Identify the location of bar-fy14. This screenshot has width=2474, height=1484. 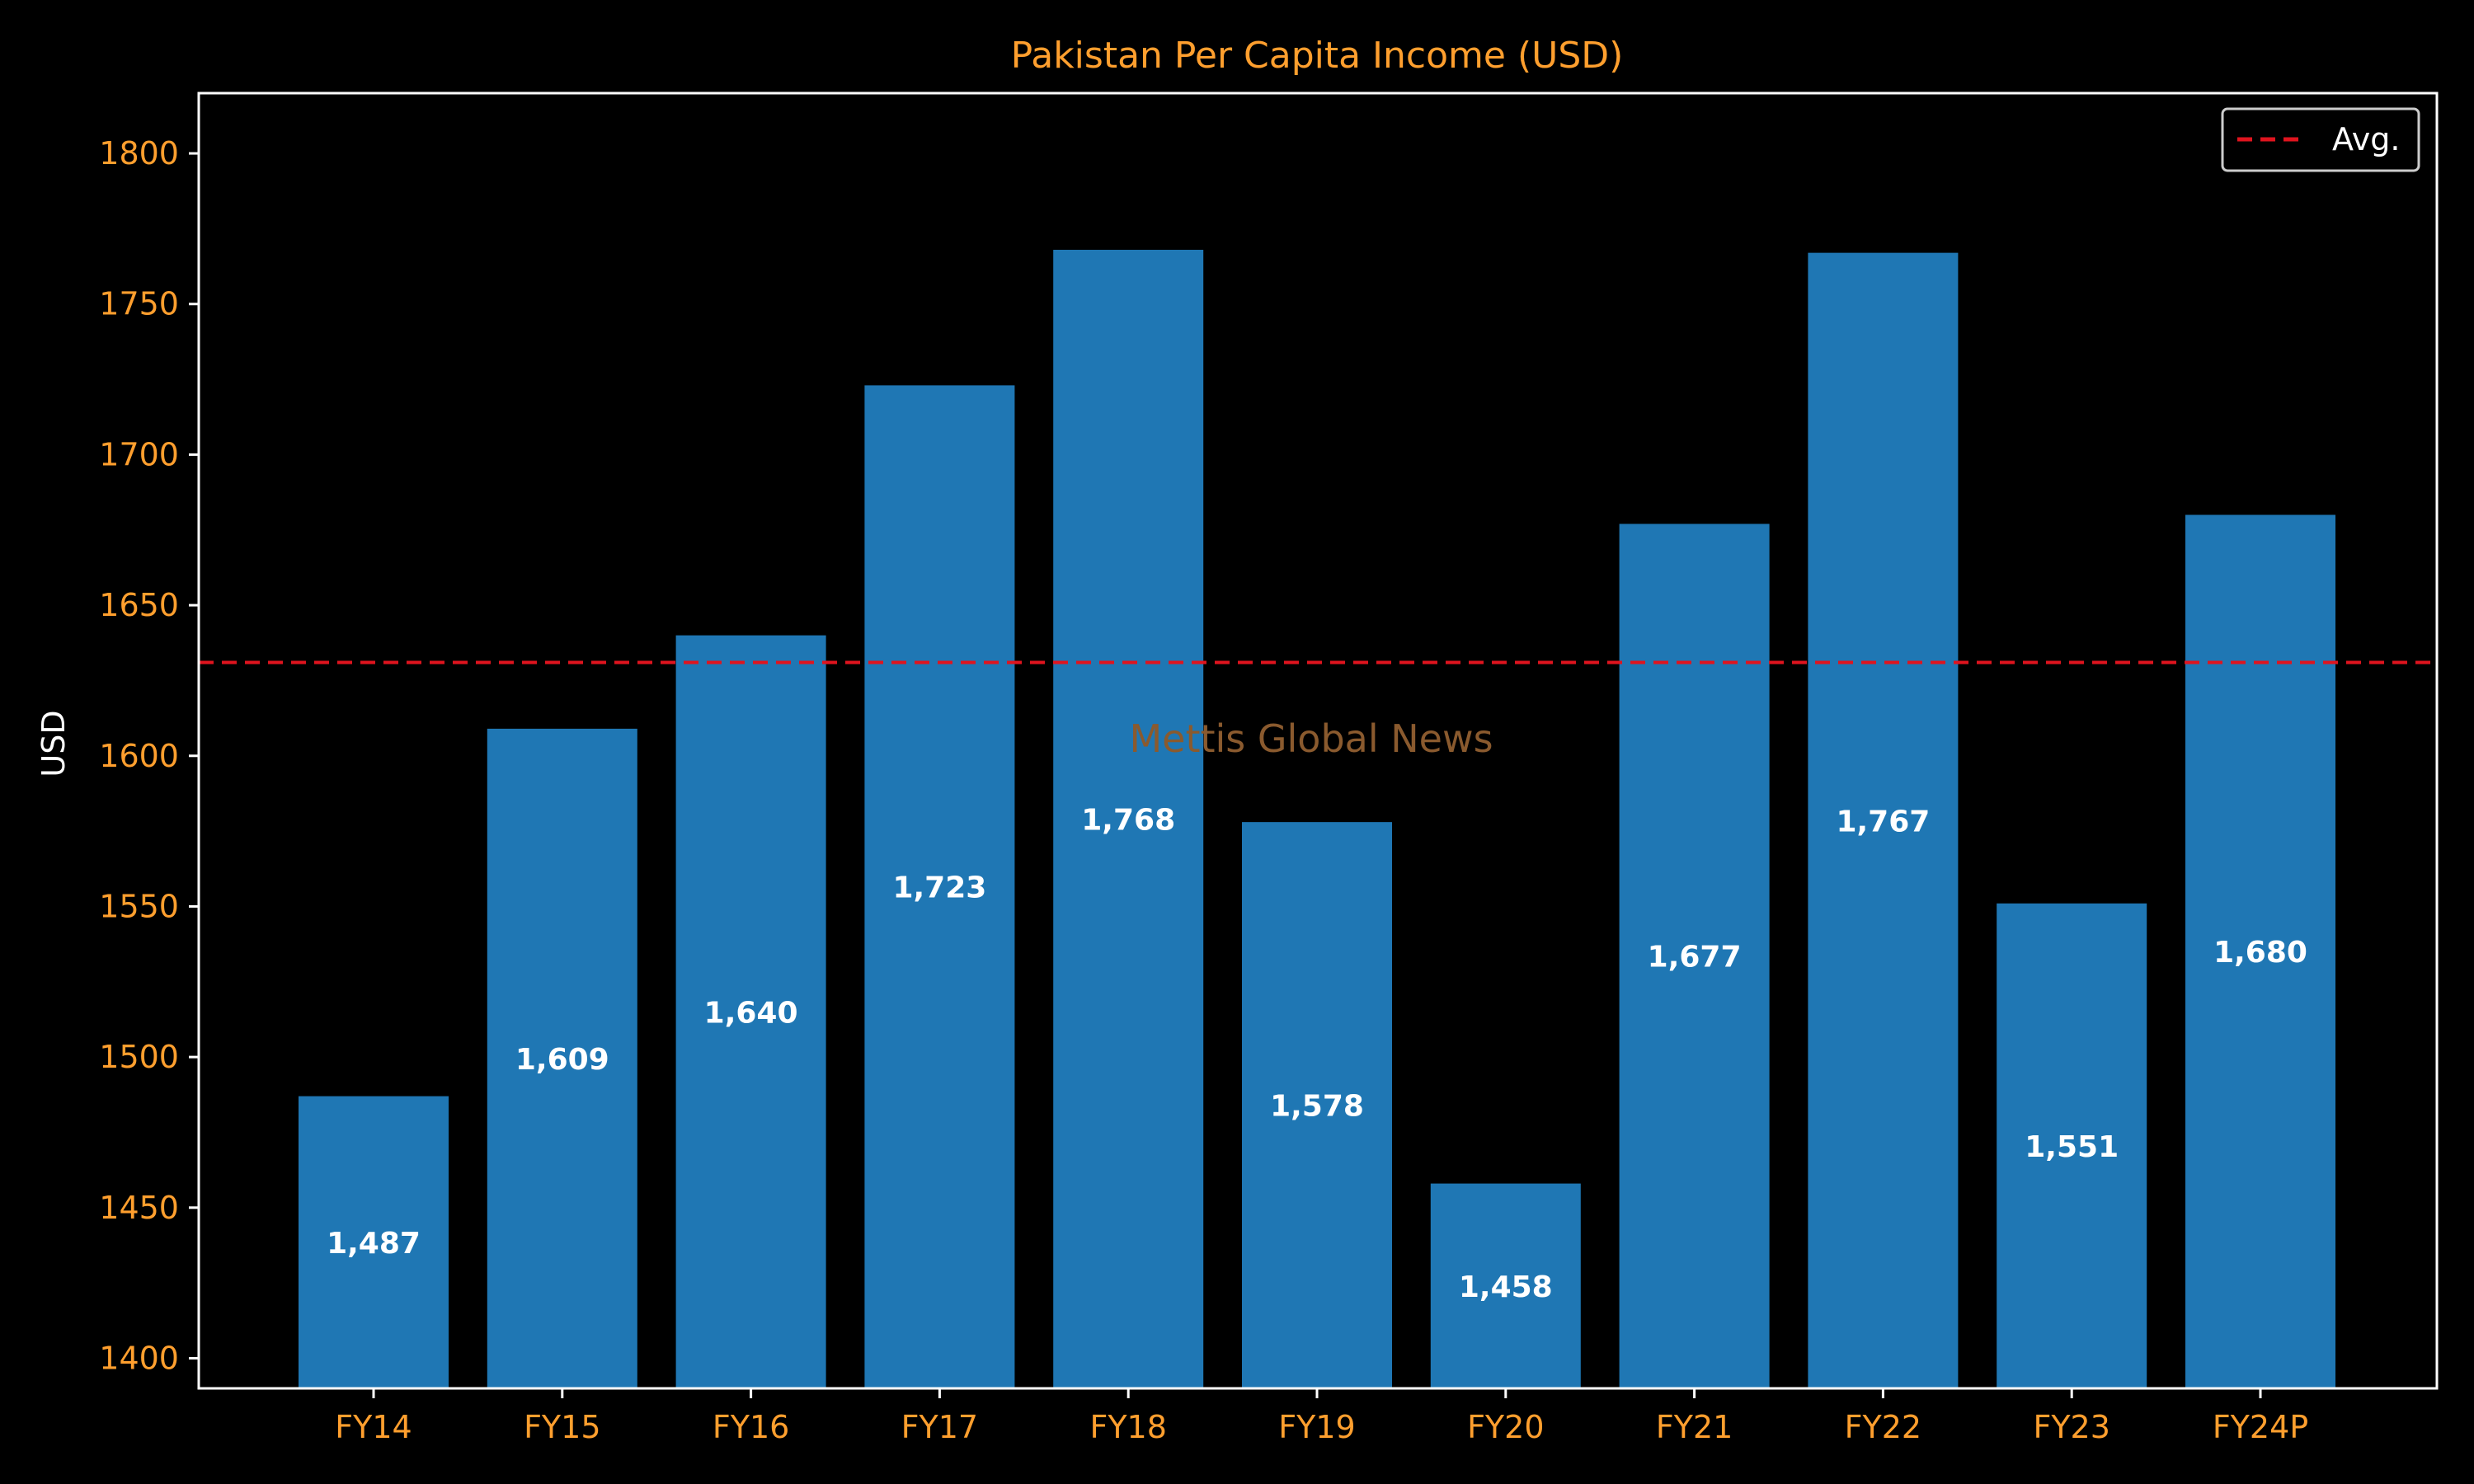
(374, 1242).